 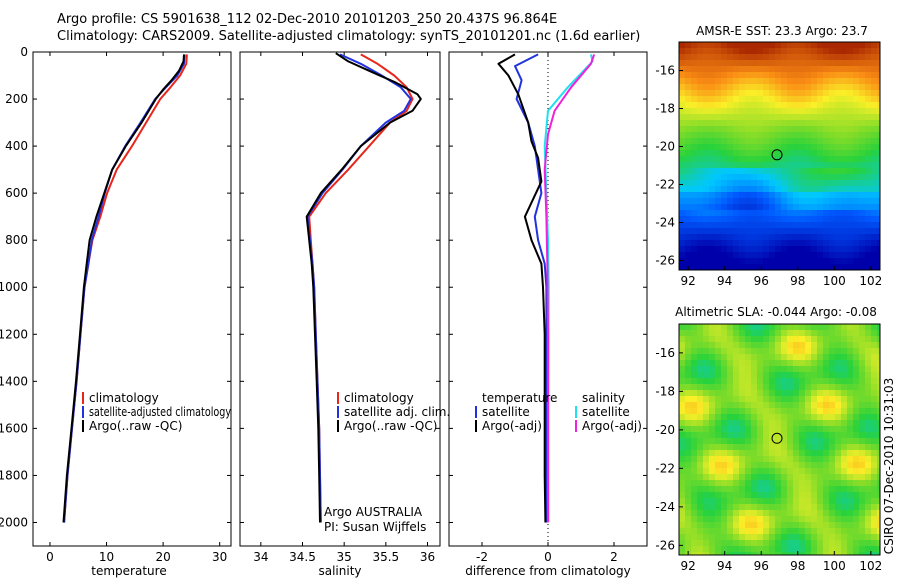 I want to click on y-tick-label: 1400, so click(x=14, y=381).